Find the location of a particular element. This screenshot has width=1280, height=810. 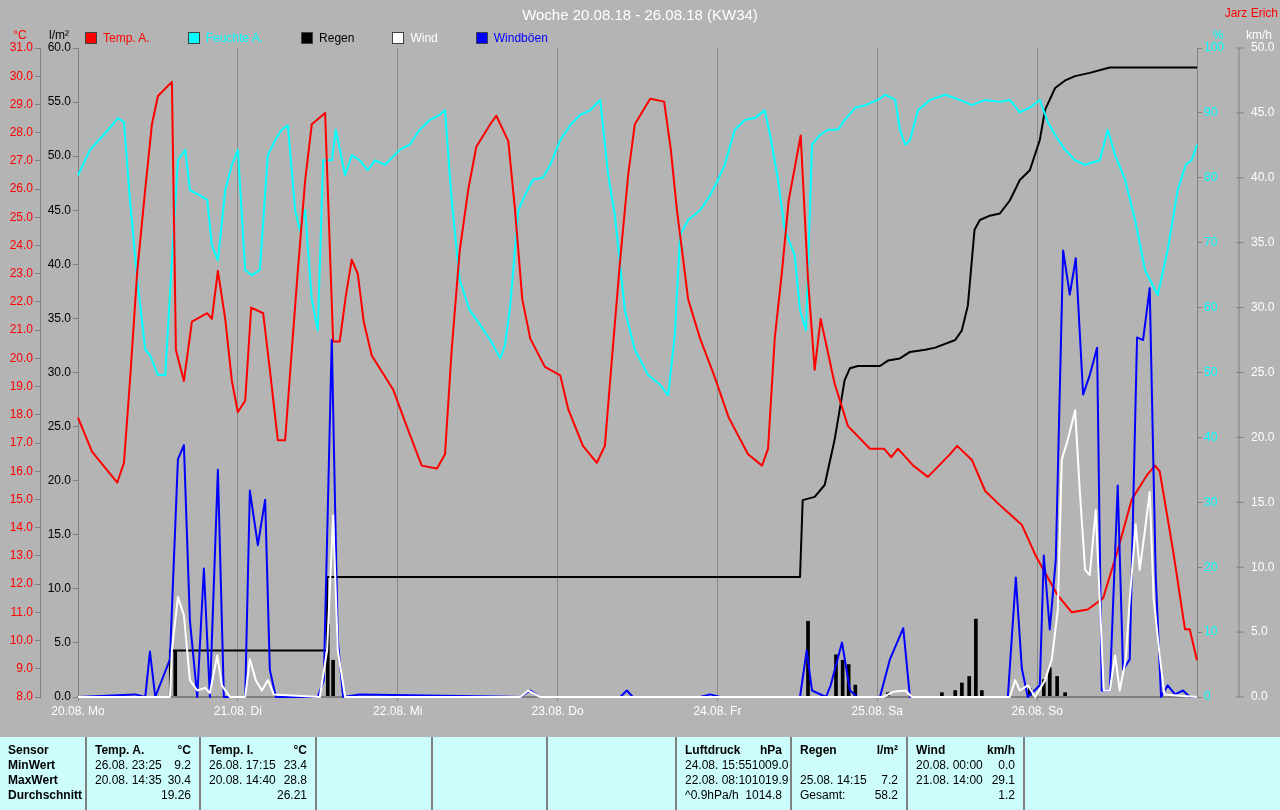

text: 1009.0 is located at coordinates (770, 765).